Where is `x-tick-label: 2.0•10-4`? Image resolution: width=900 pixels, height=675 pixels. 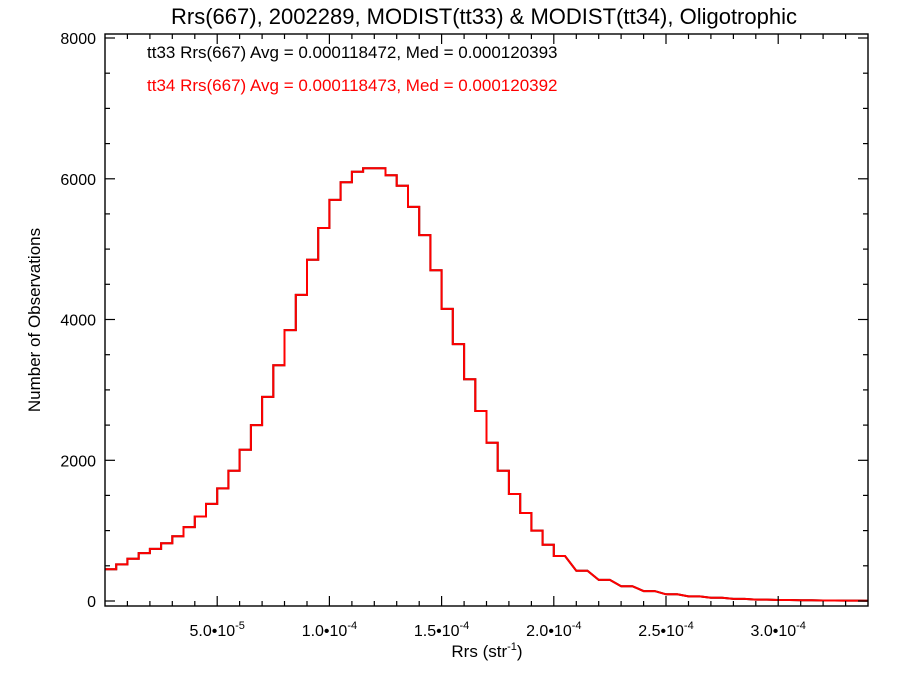
x-tick-label: 2.0•10-4 is located at coordinates (553, 630).